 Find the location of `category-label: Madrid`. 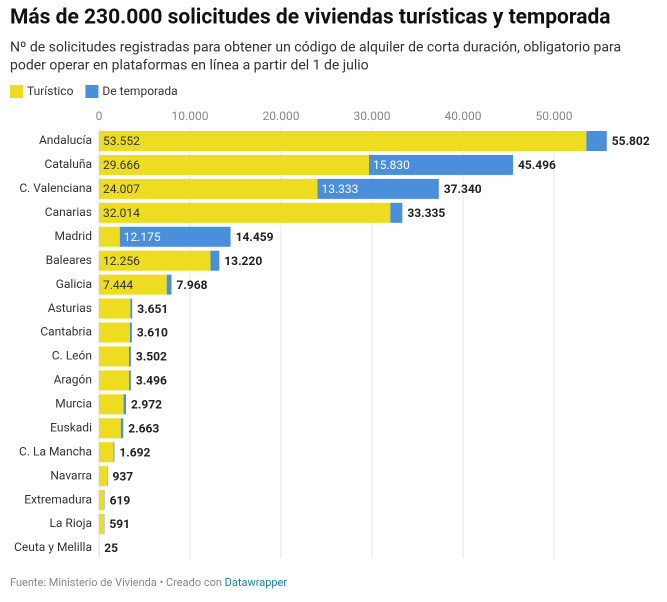

category-label: Madrid is located at coordinates (73, 236).